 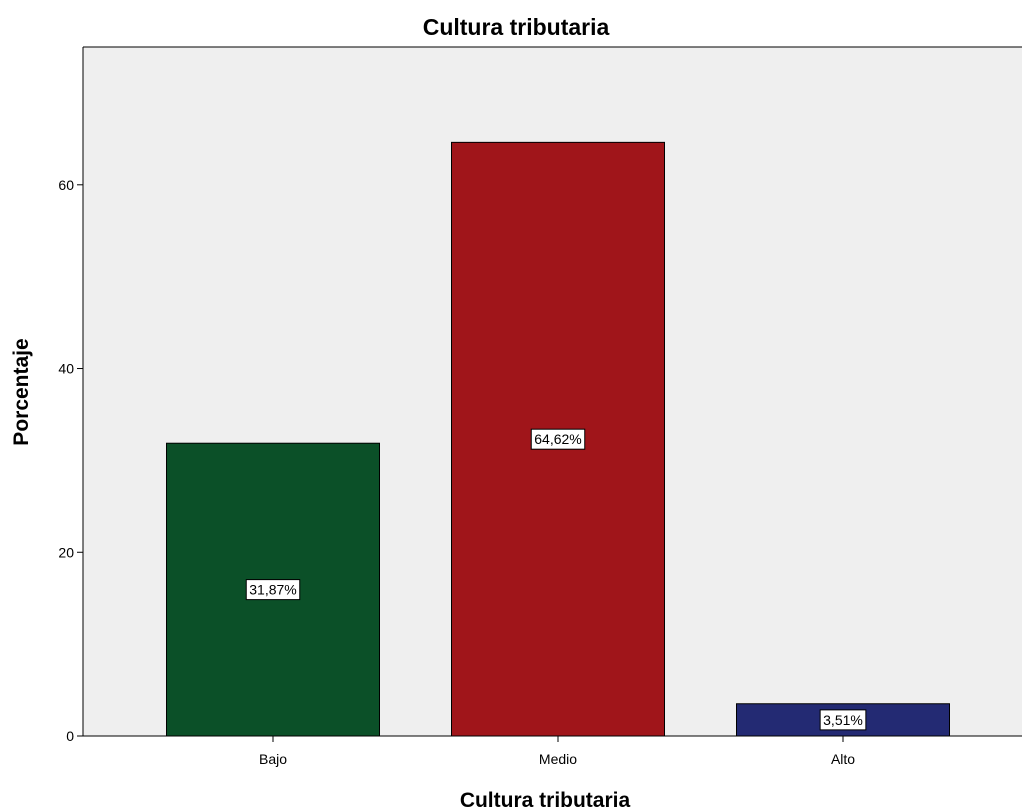 I want to click on y-tick-label-60: 60, so click(x=66, y=185).